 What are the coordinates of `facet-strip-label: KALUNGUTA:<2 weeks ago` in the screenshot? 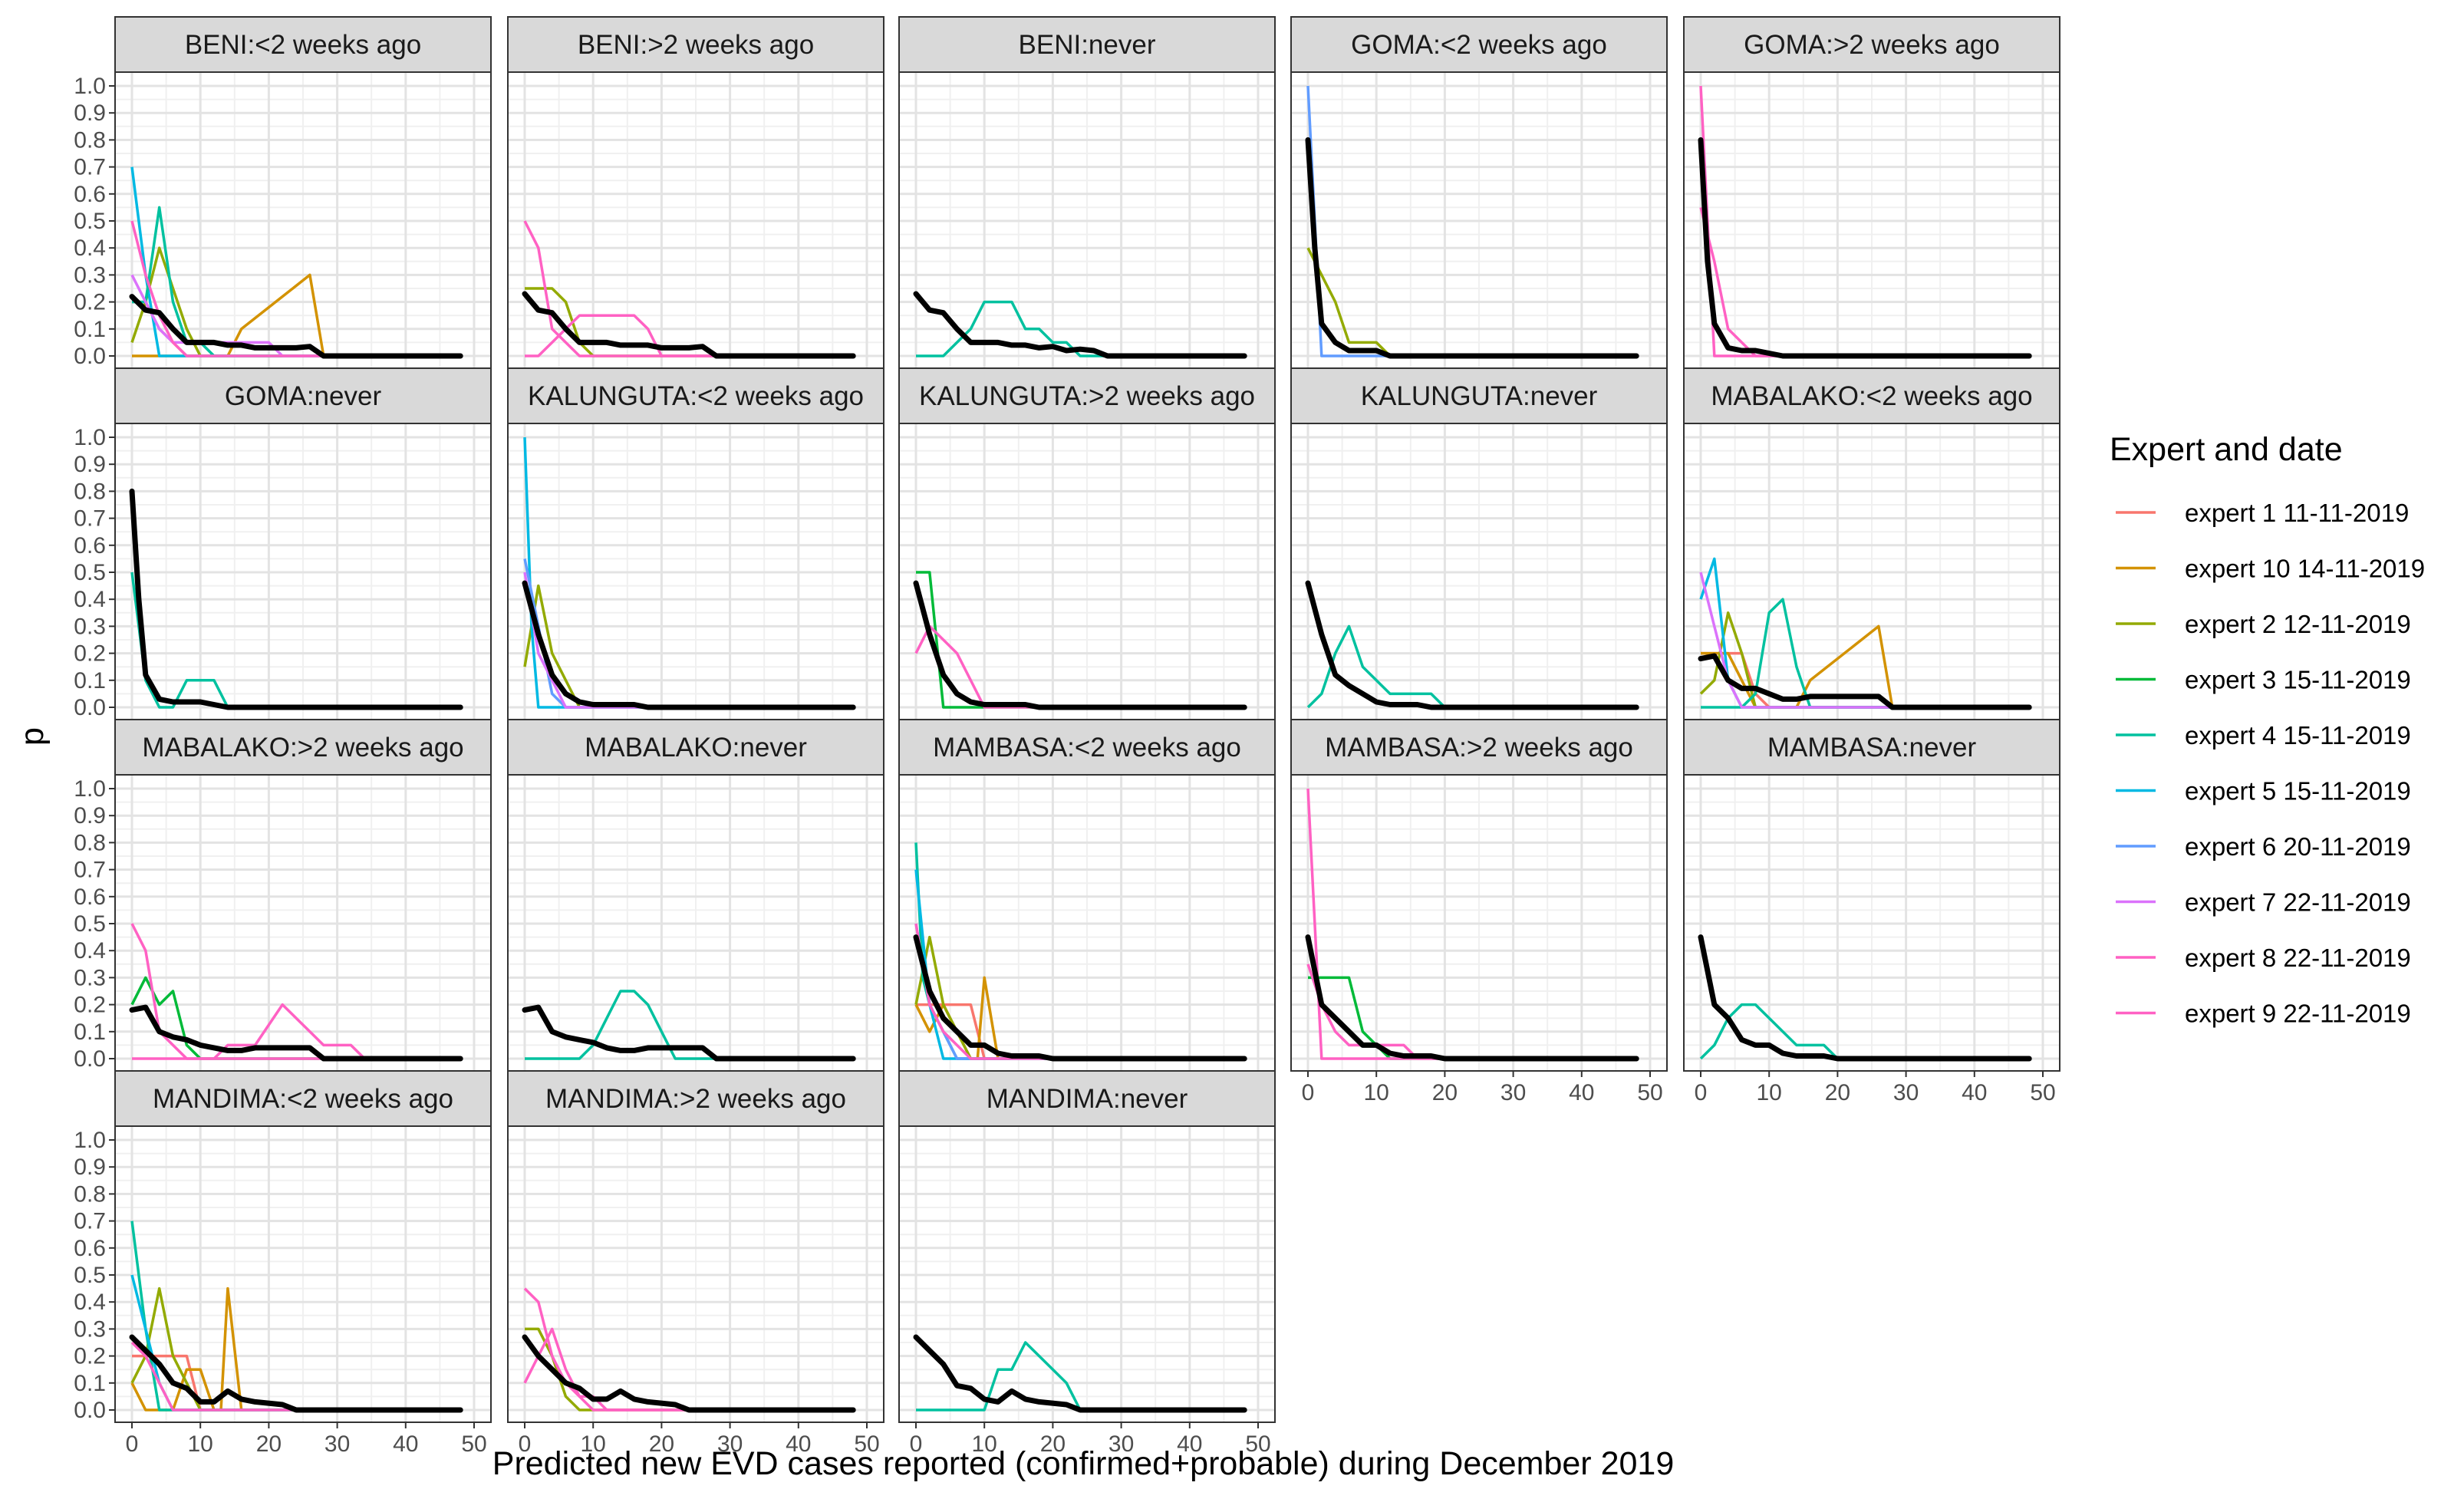 It's located at (696, 396).